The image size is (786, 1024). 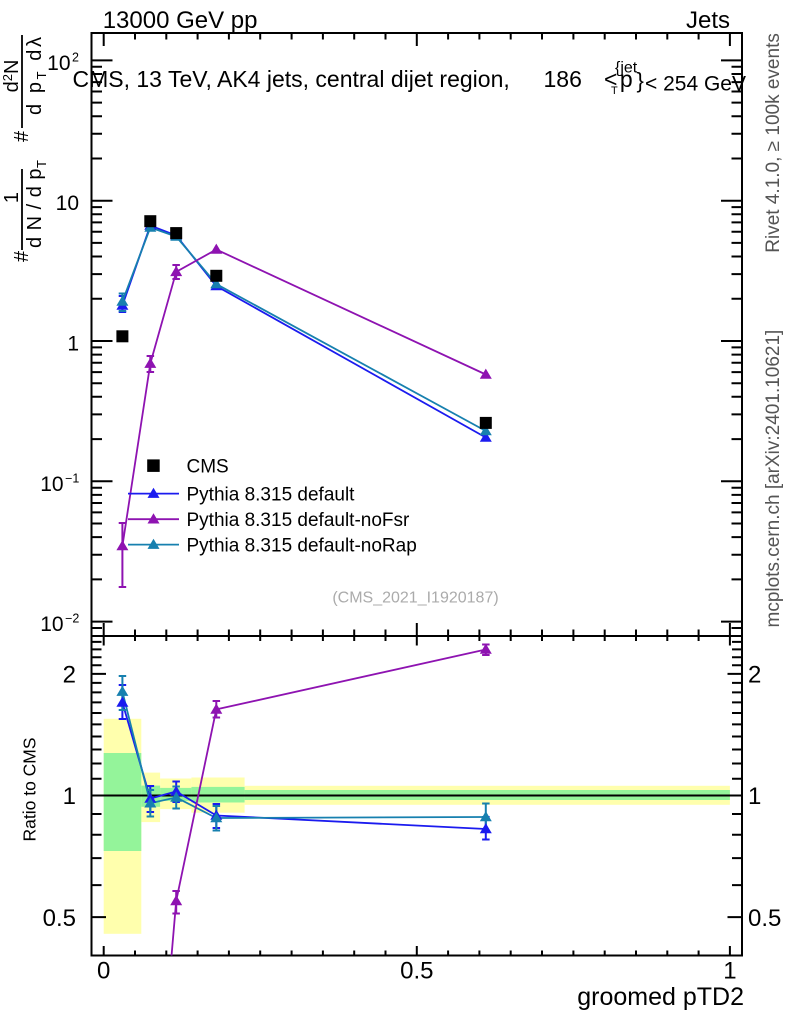 I want to click on svg-text: Pythia 8.315 default-noRap, so click(x=302, y=546).